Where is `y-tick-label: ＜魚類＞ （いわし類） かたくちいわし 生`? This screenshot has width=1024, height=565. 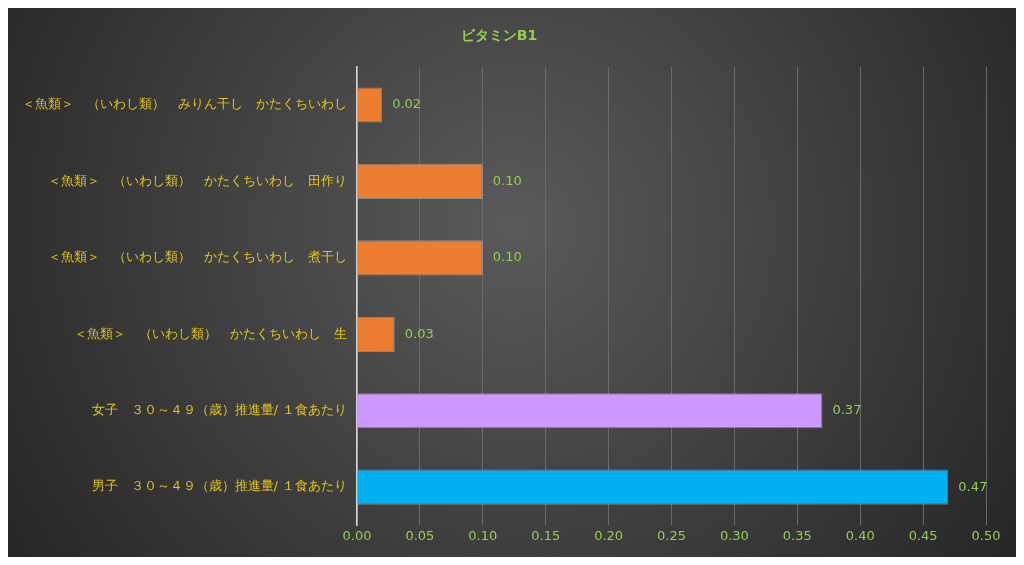 y-tick-label: ＜魚類＞ （いわし類） かたくちいわし 生 is located at coordinates (210, 333).